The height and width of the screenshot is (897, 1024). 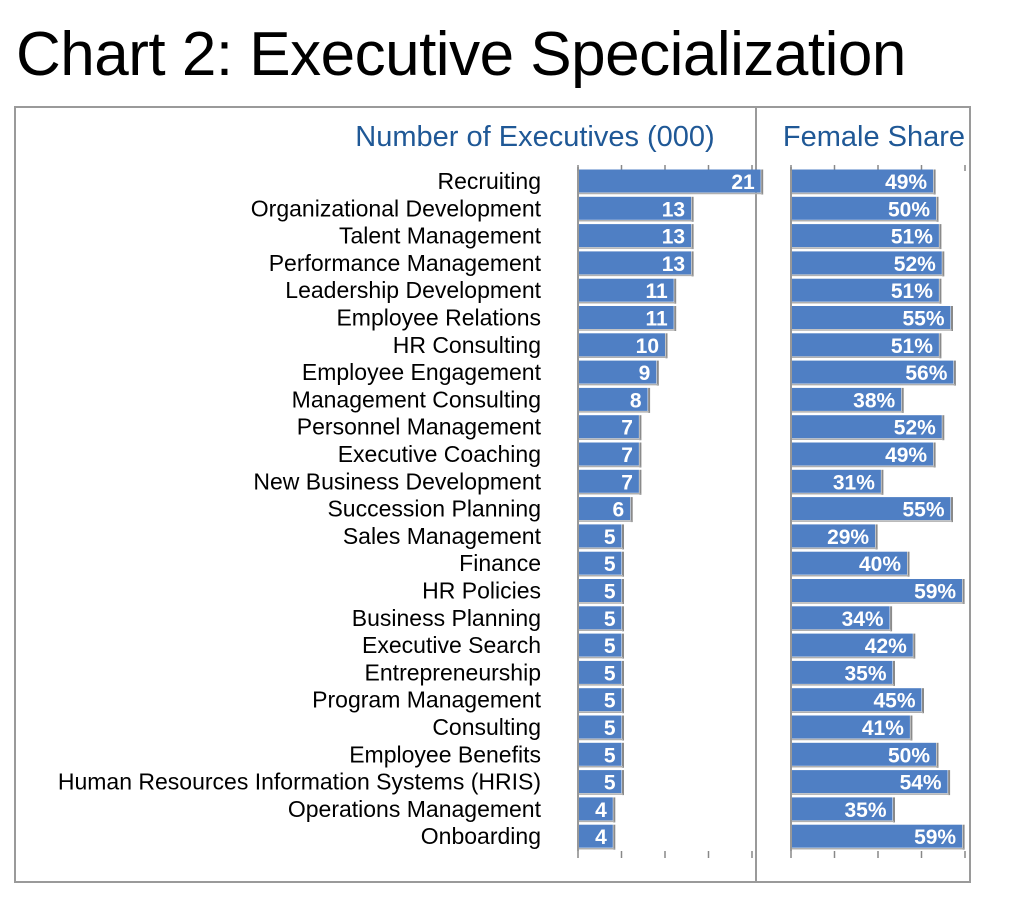 What do you see at coordinates (434, 509) in the screenshot?
I see `category-label: Succession Planning` at bounding box center [434, 509].